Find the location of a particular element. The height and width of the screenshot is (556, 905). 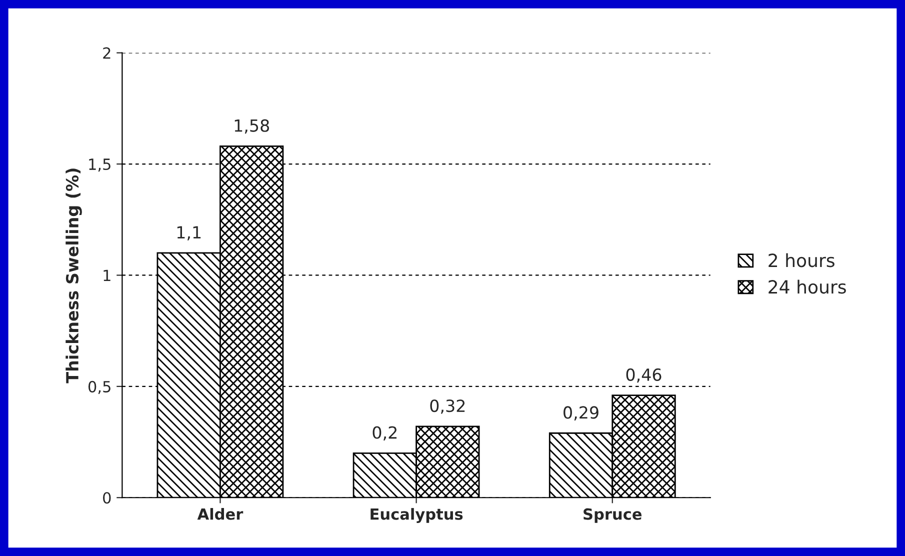

data-label: 0,29 is located at coordinates (581, 413).